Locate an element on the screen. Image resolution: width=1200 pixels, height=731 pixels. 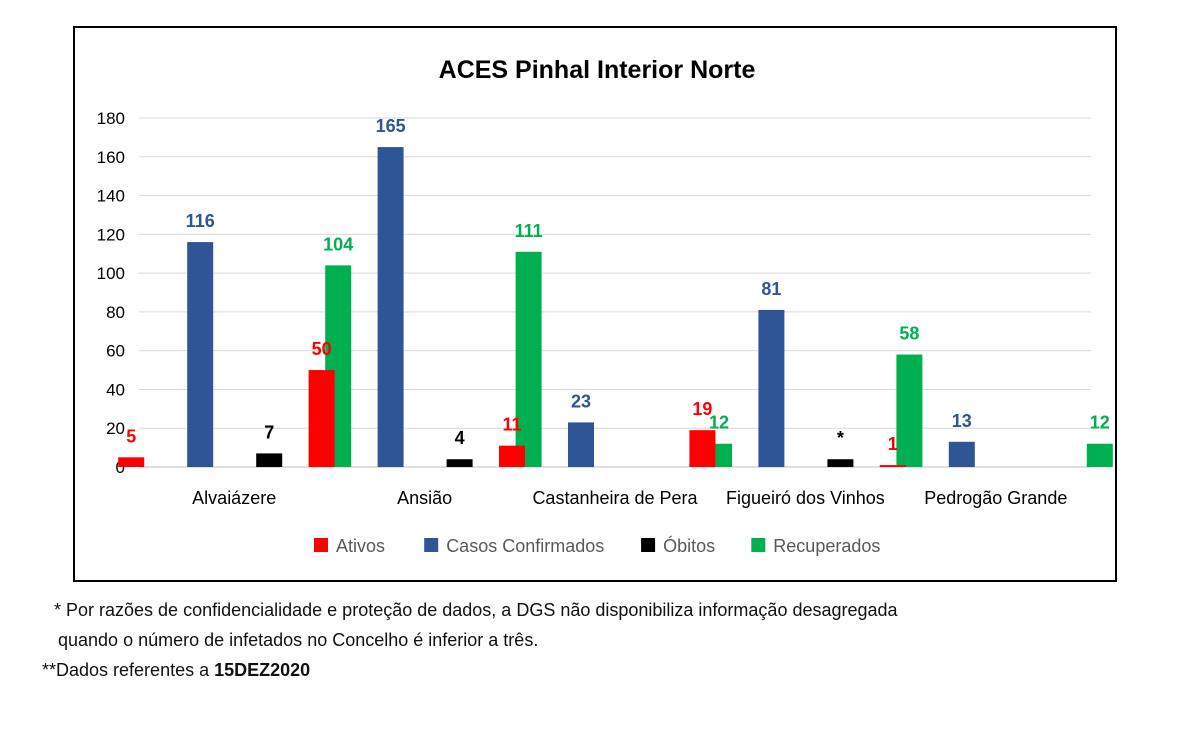
data-label: 1 is located at coordinates (893, 444).